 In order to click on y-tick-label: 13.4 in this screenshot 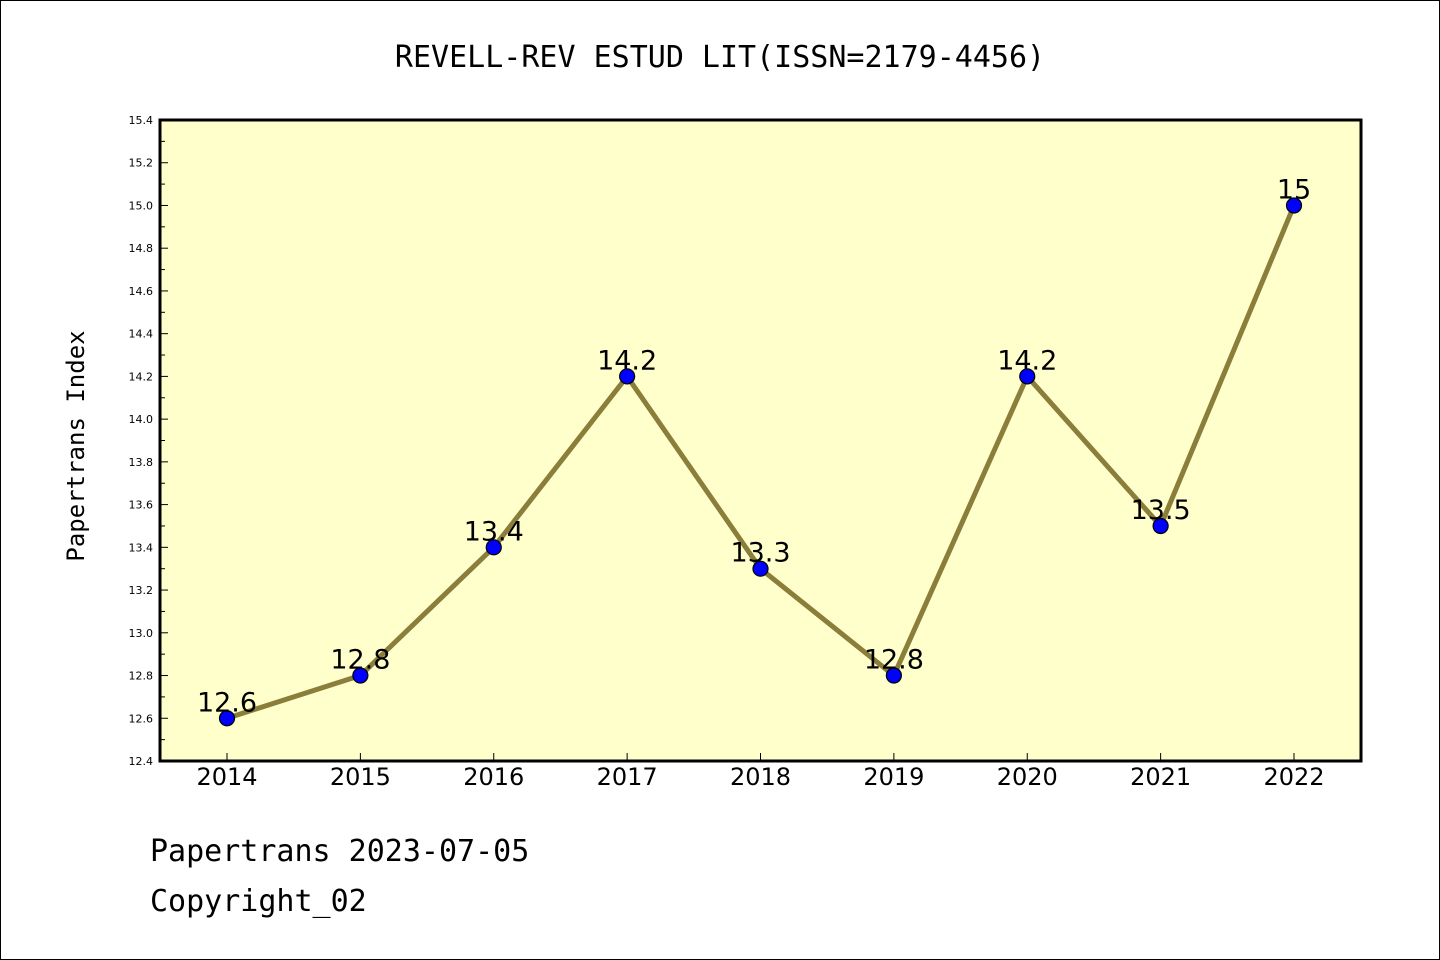, I will do `click(141, 547)`.